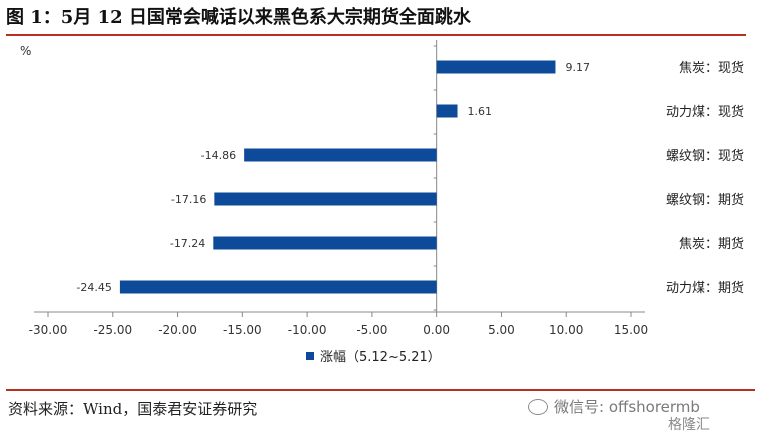 This screenshot has width=761, height=435. What do you see at coordinates (711, 68) in the screenshot?
I see `category-label: 焦炭：现货` at bounding box center [711, 68].